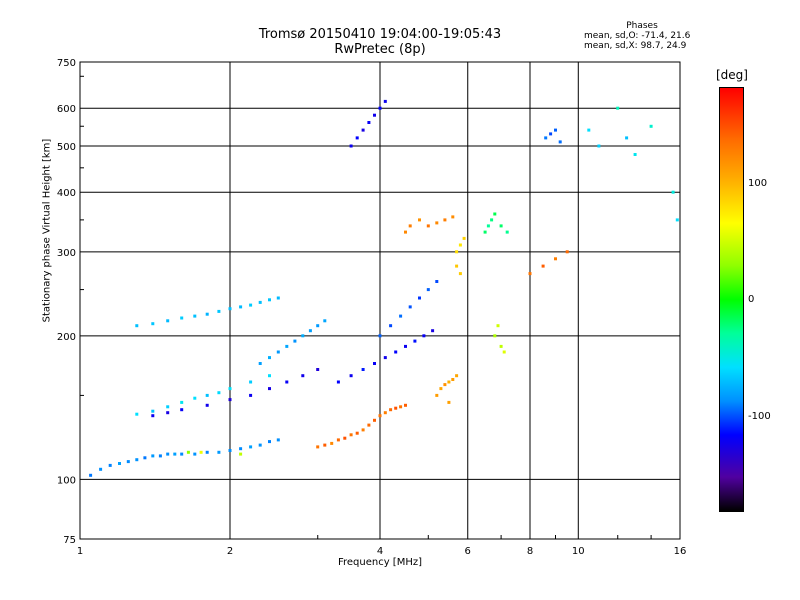 This screenshot has width=800, height=600. What do you see at coordinates (382, 551) in the screenshot?
I see `x-tick-labels: 1 2 4 6 8 10 16` at bounding box center [382, 551].